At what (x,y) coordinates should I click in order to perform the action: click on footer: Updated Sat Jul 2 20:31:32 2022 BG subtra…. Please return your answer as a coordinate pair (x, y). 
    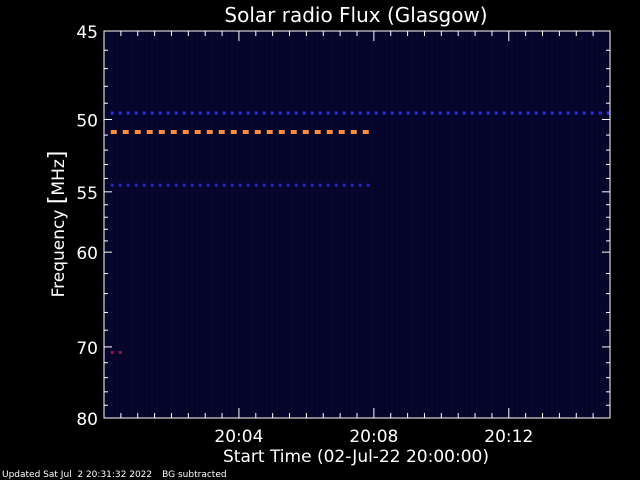
    Looking at the image, I should click on (119, 475).